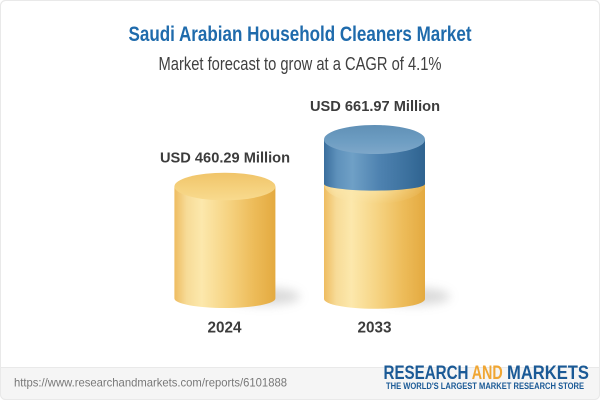 The width and height of the screenshot is (600, 400). I want to click on svg-text: AND, so click(487, 373).